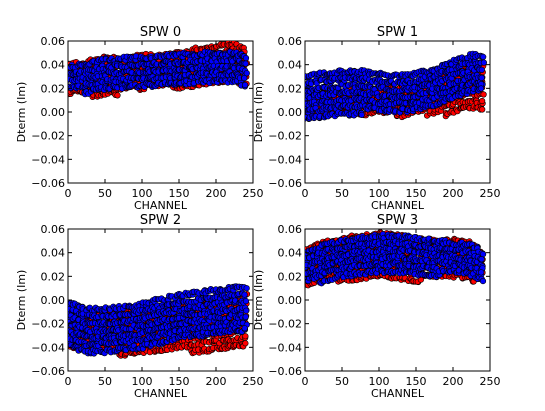  Describe the element at coordinates (160, 220) in the screenshot. I see `panel-title: SPW 2` at that location.